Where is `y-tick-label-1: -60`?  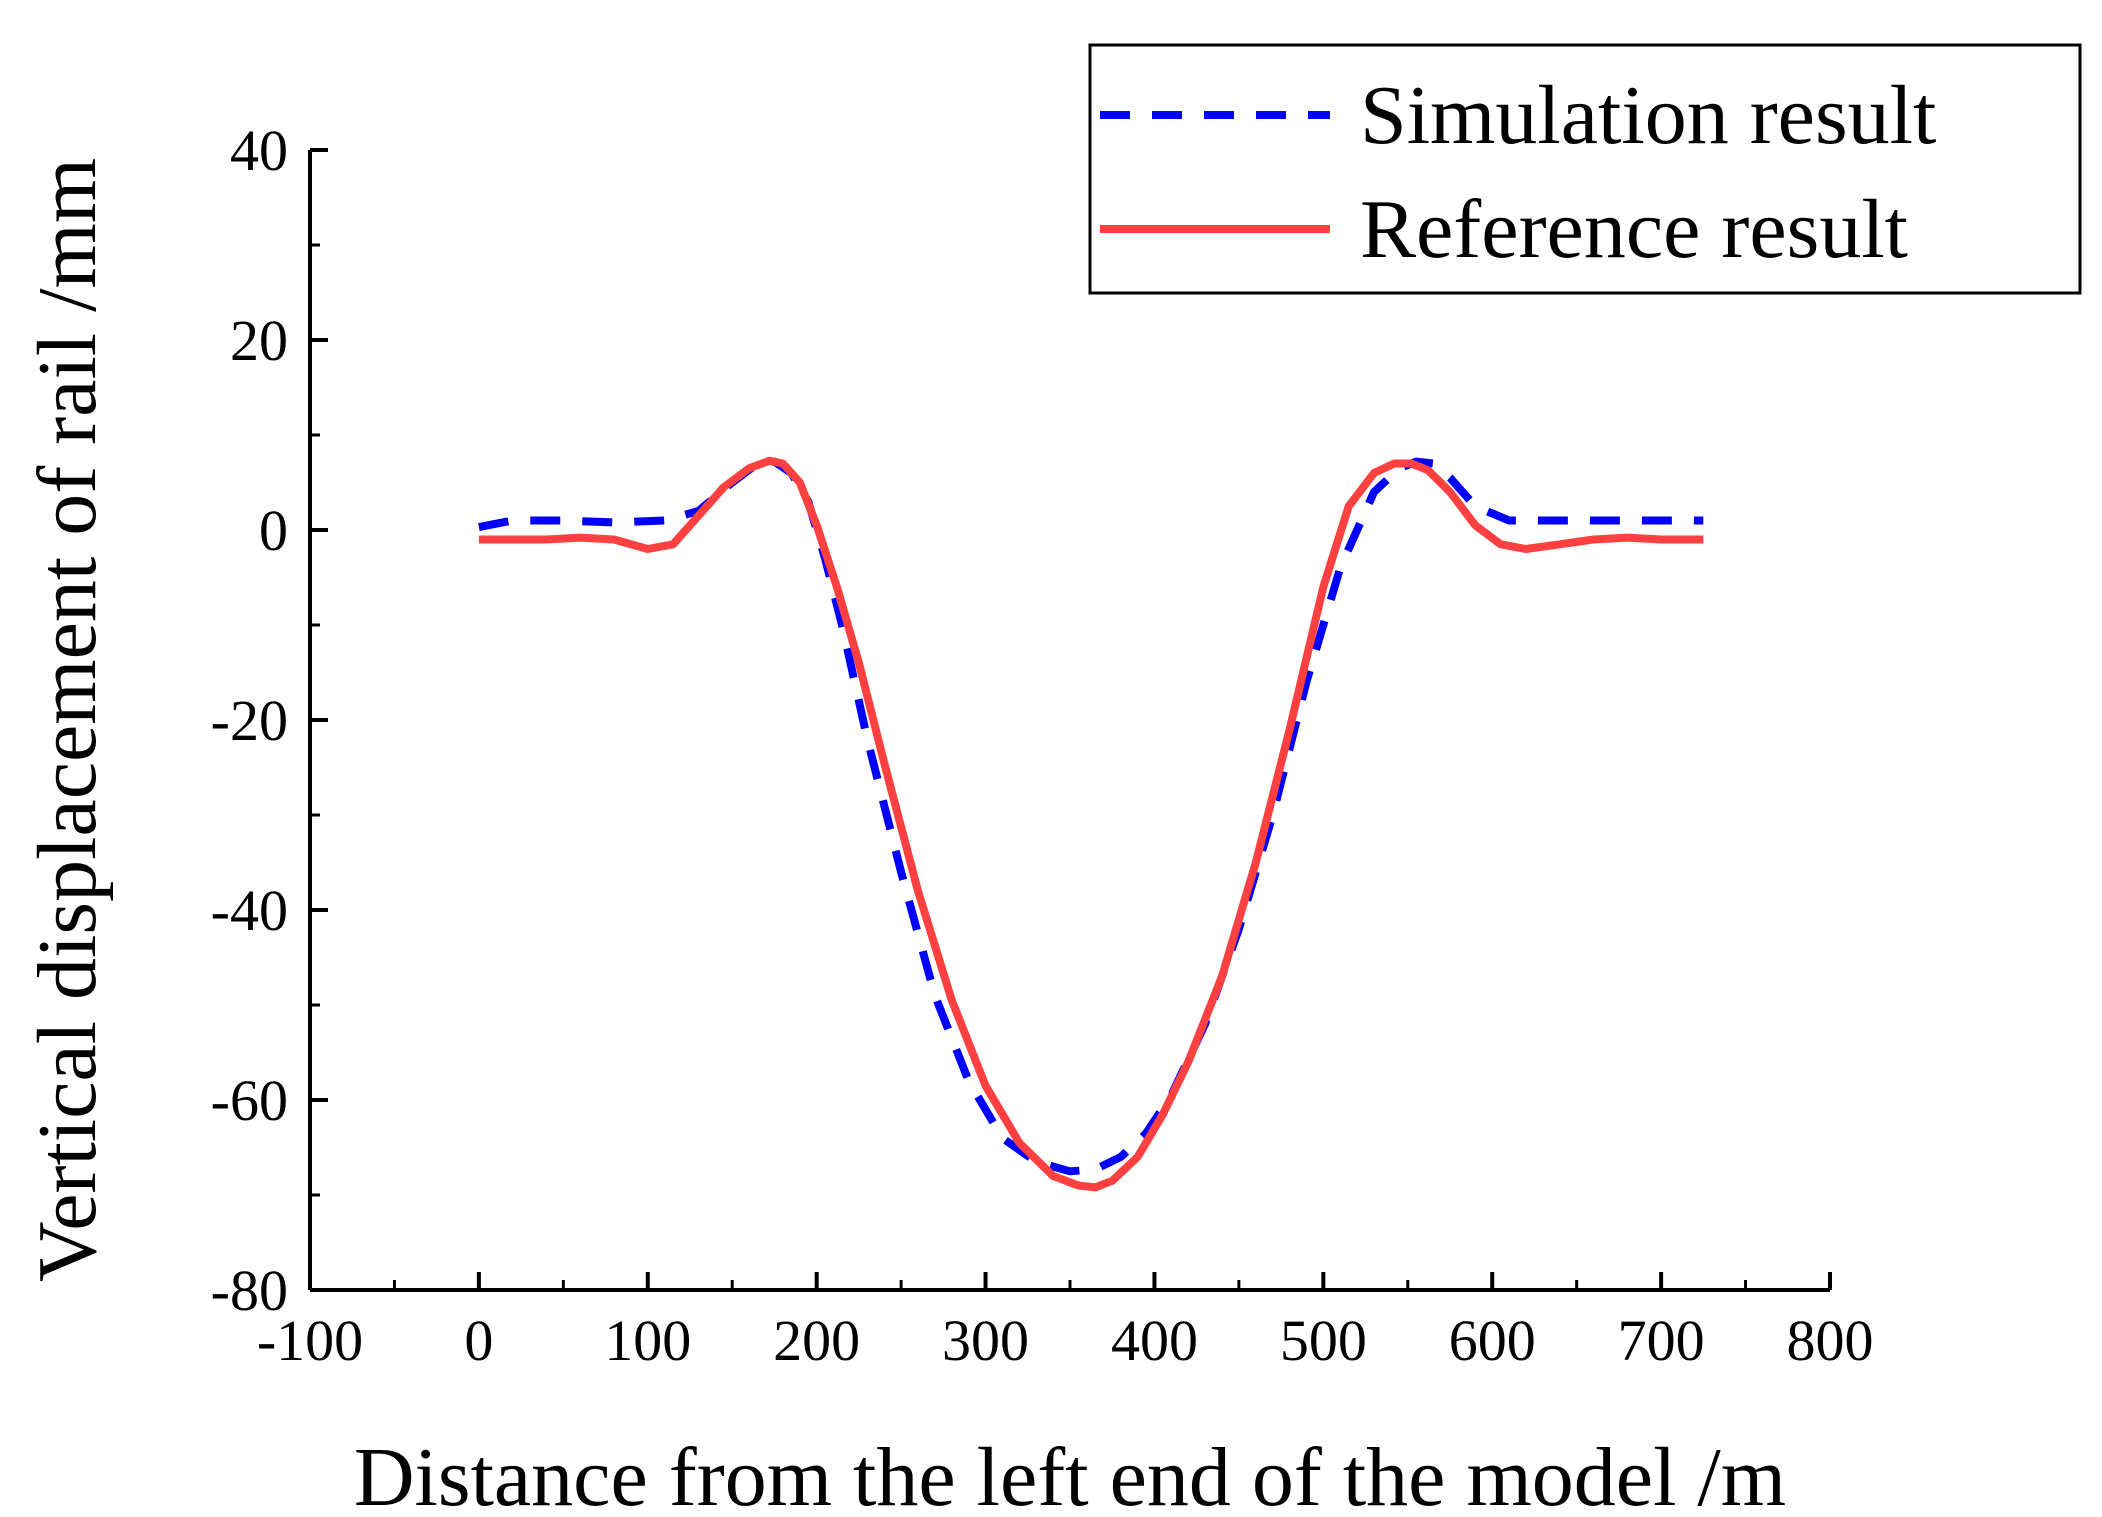
y-tick-label-1: -60 is located at coordinates (249, 1100).